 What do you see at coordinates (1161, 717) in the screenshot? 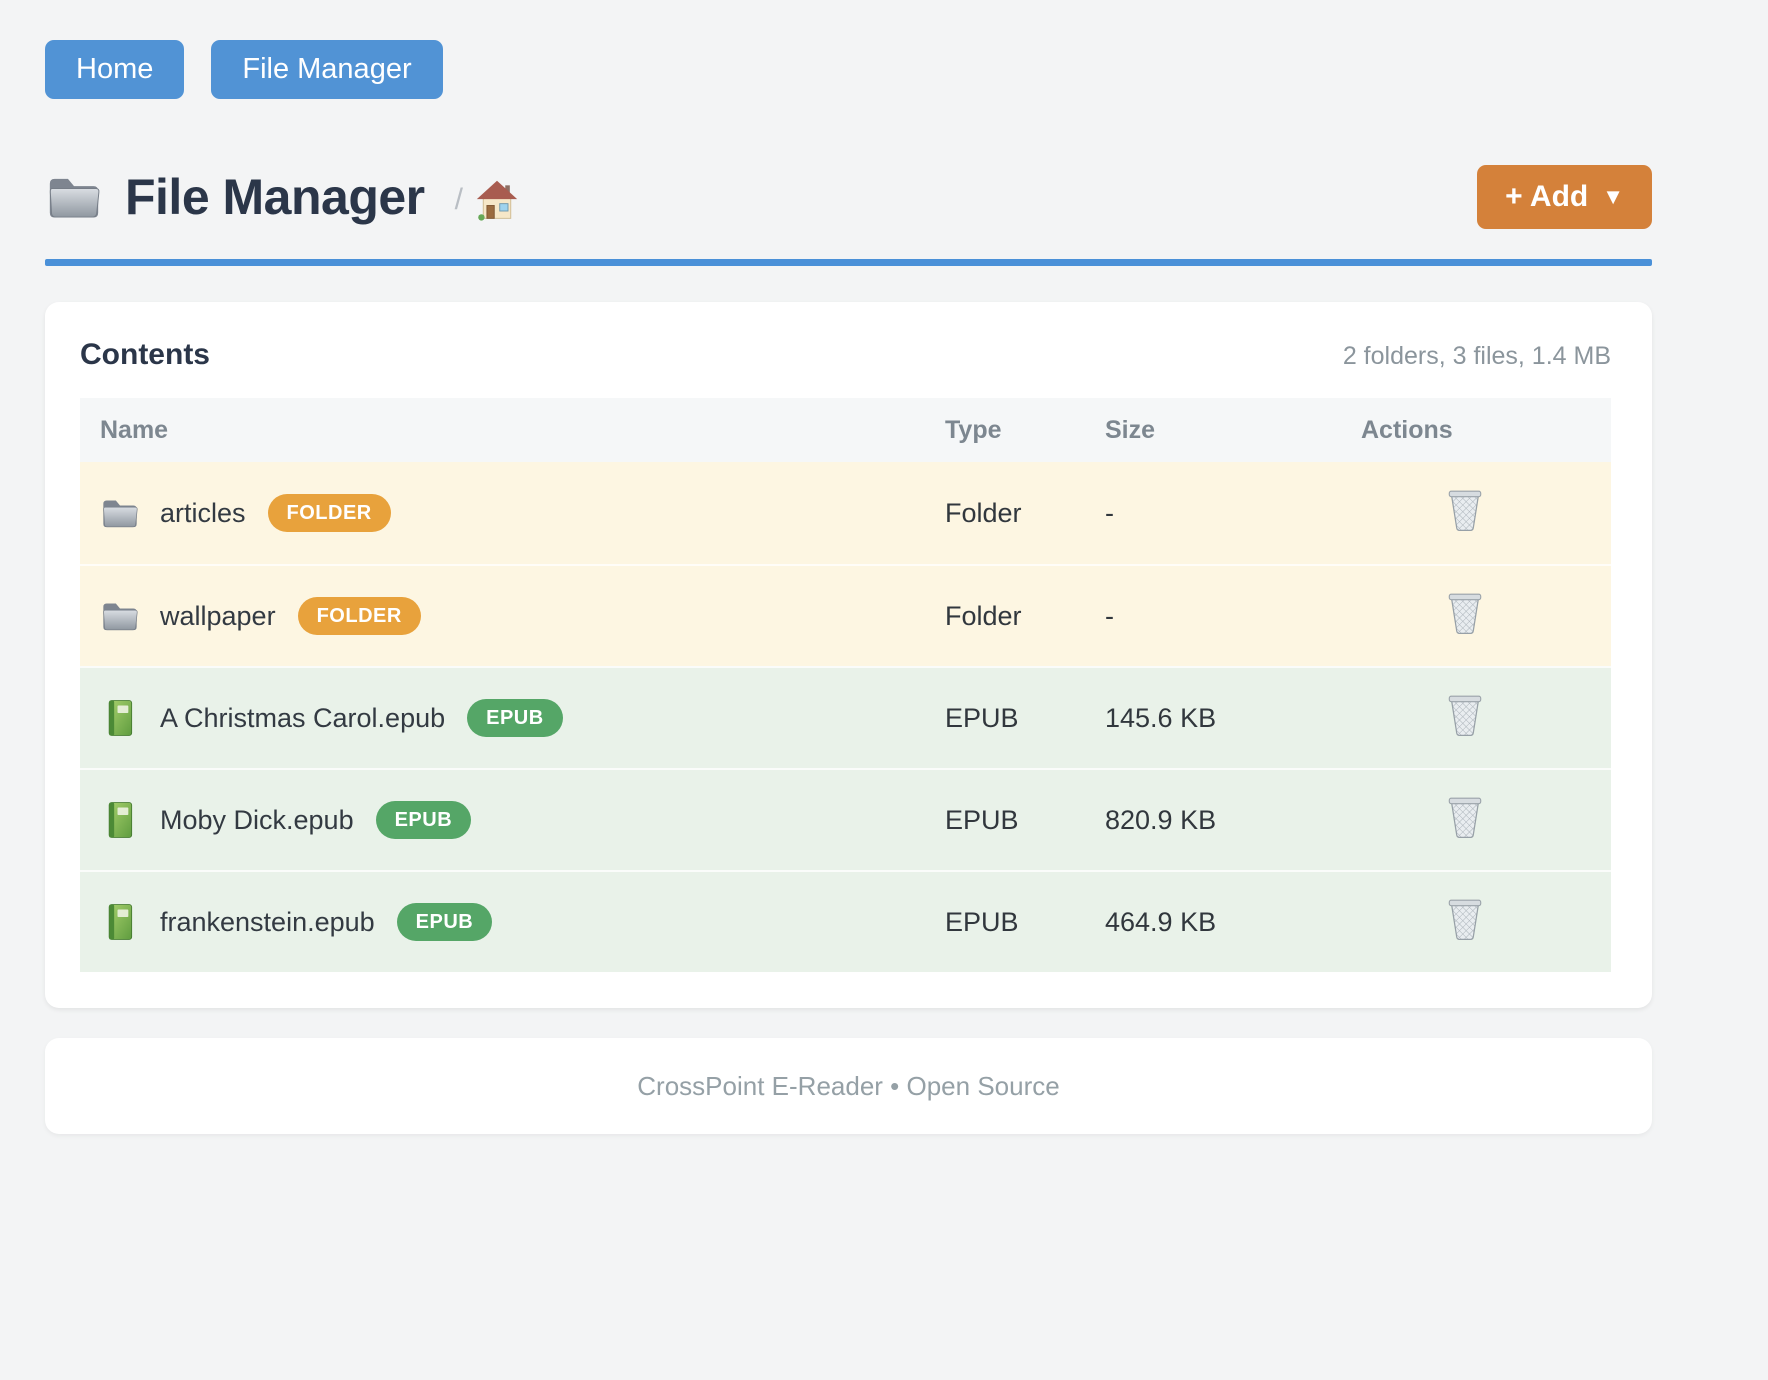
I see `row-size: 145.6 KB` at bounding box center [1161, 717].